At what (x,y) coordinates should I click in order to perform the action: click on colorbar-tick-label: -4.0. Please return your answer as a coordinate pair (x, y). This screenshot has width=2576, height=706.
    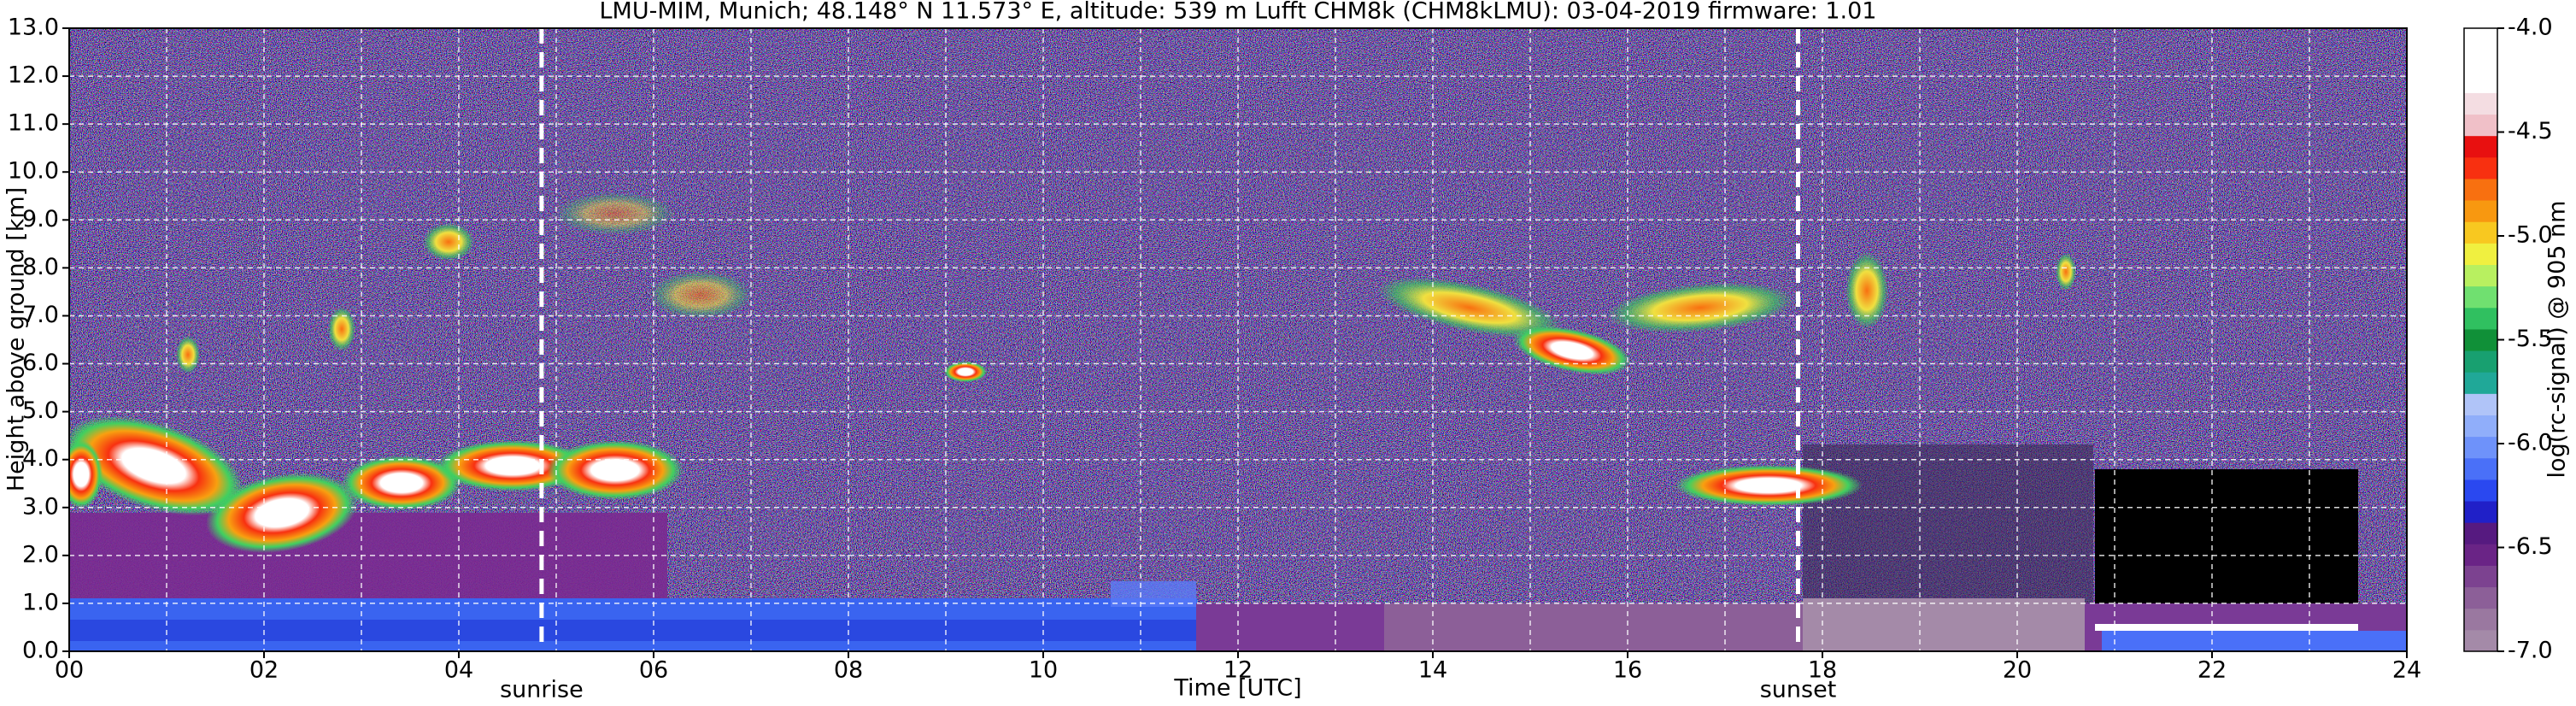
    Looking at the image, I should click on (2530, 28).